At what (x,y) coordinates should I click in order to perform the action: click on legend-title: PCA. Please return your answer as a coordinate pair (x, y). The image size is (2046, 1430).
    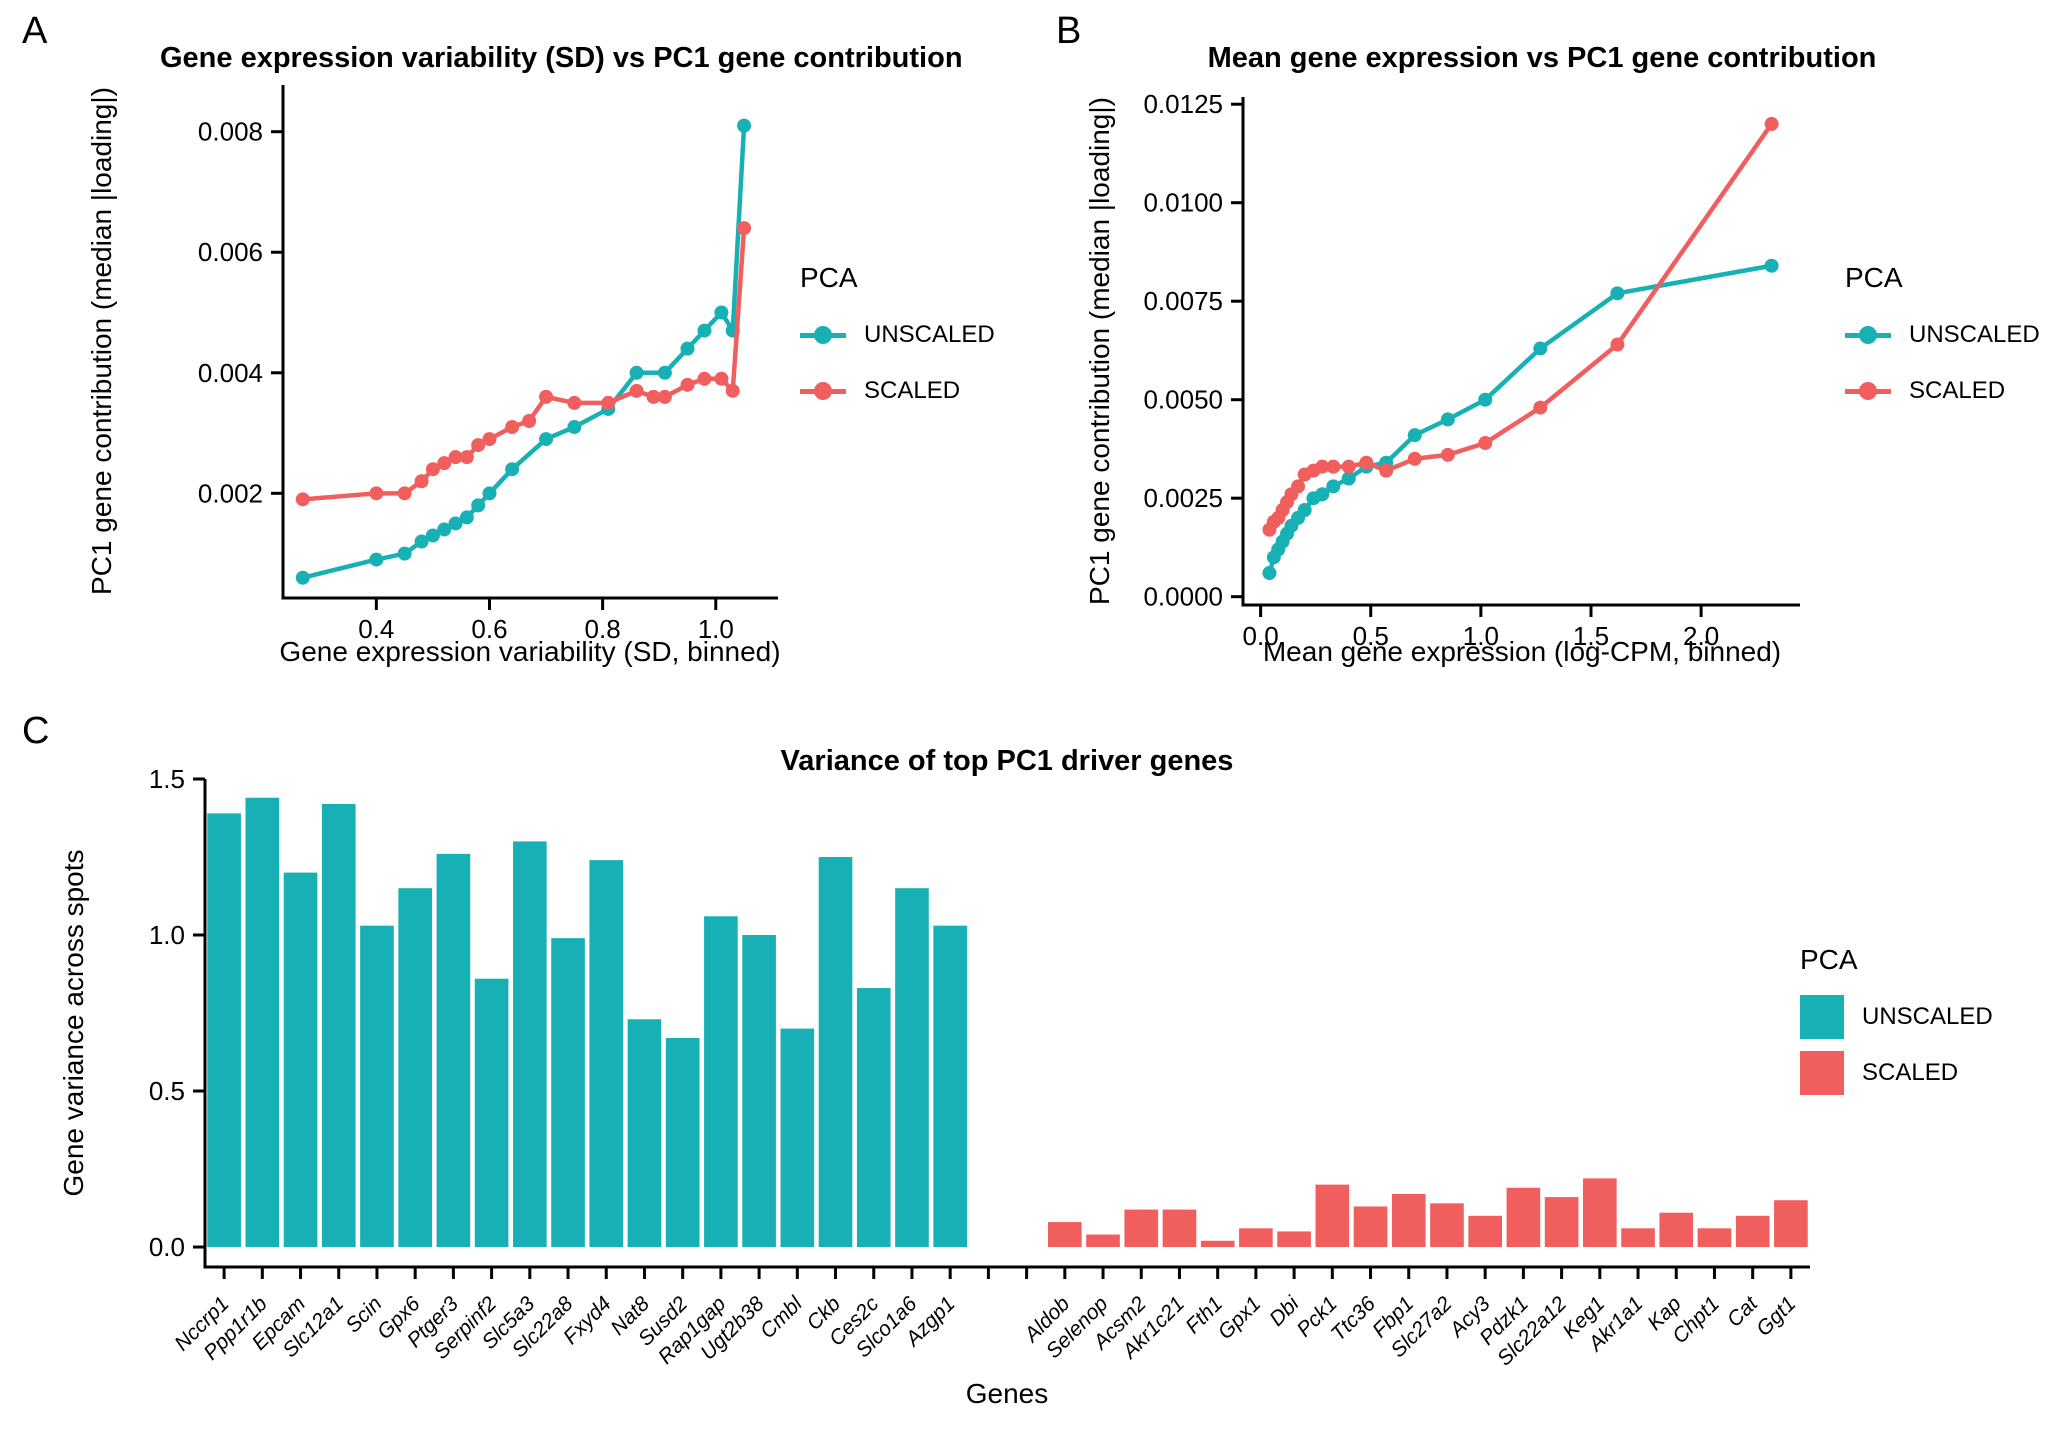
    Looking at the image, I should click on (1829, 959).